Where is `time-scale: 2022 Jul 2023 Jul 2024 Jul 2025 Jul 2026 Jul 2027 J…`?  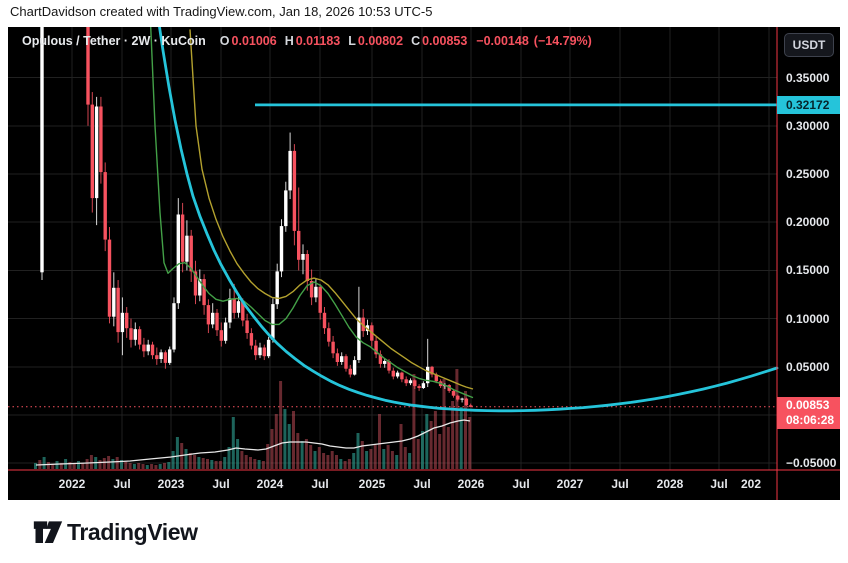
time-scale: 2022 Jul 2023 Jul 2024 Jul 2025 Jul 2026 Jul 2027 J… is located at coordinates (424, 485).